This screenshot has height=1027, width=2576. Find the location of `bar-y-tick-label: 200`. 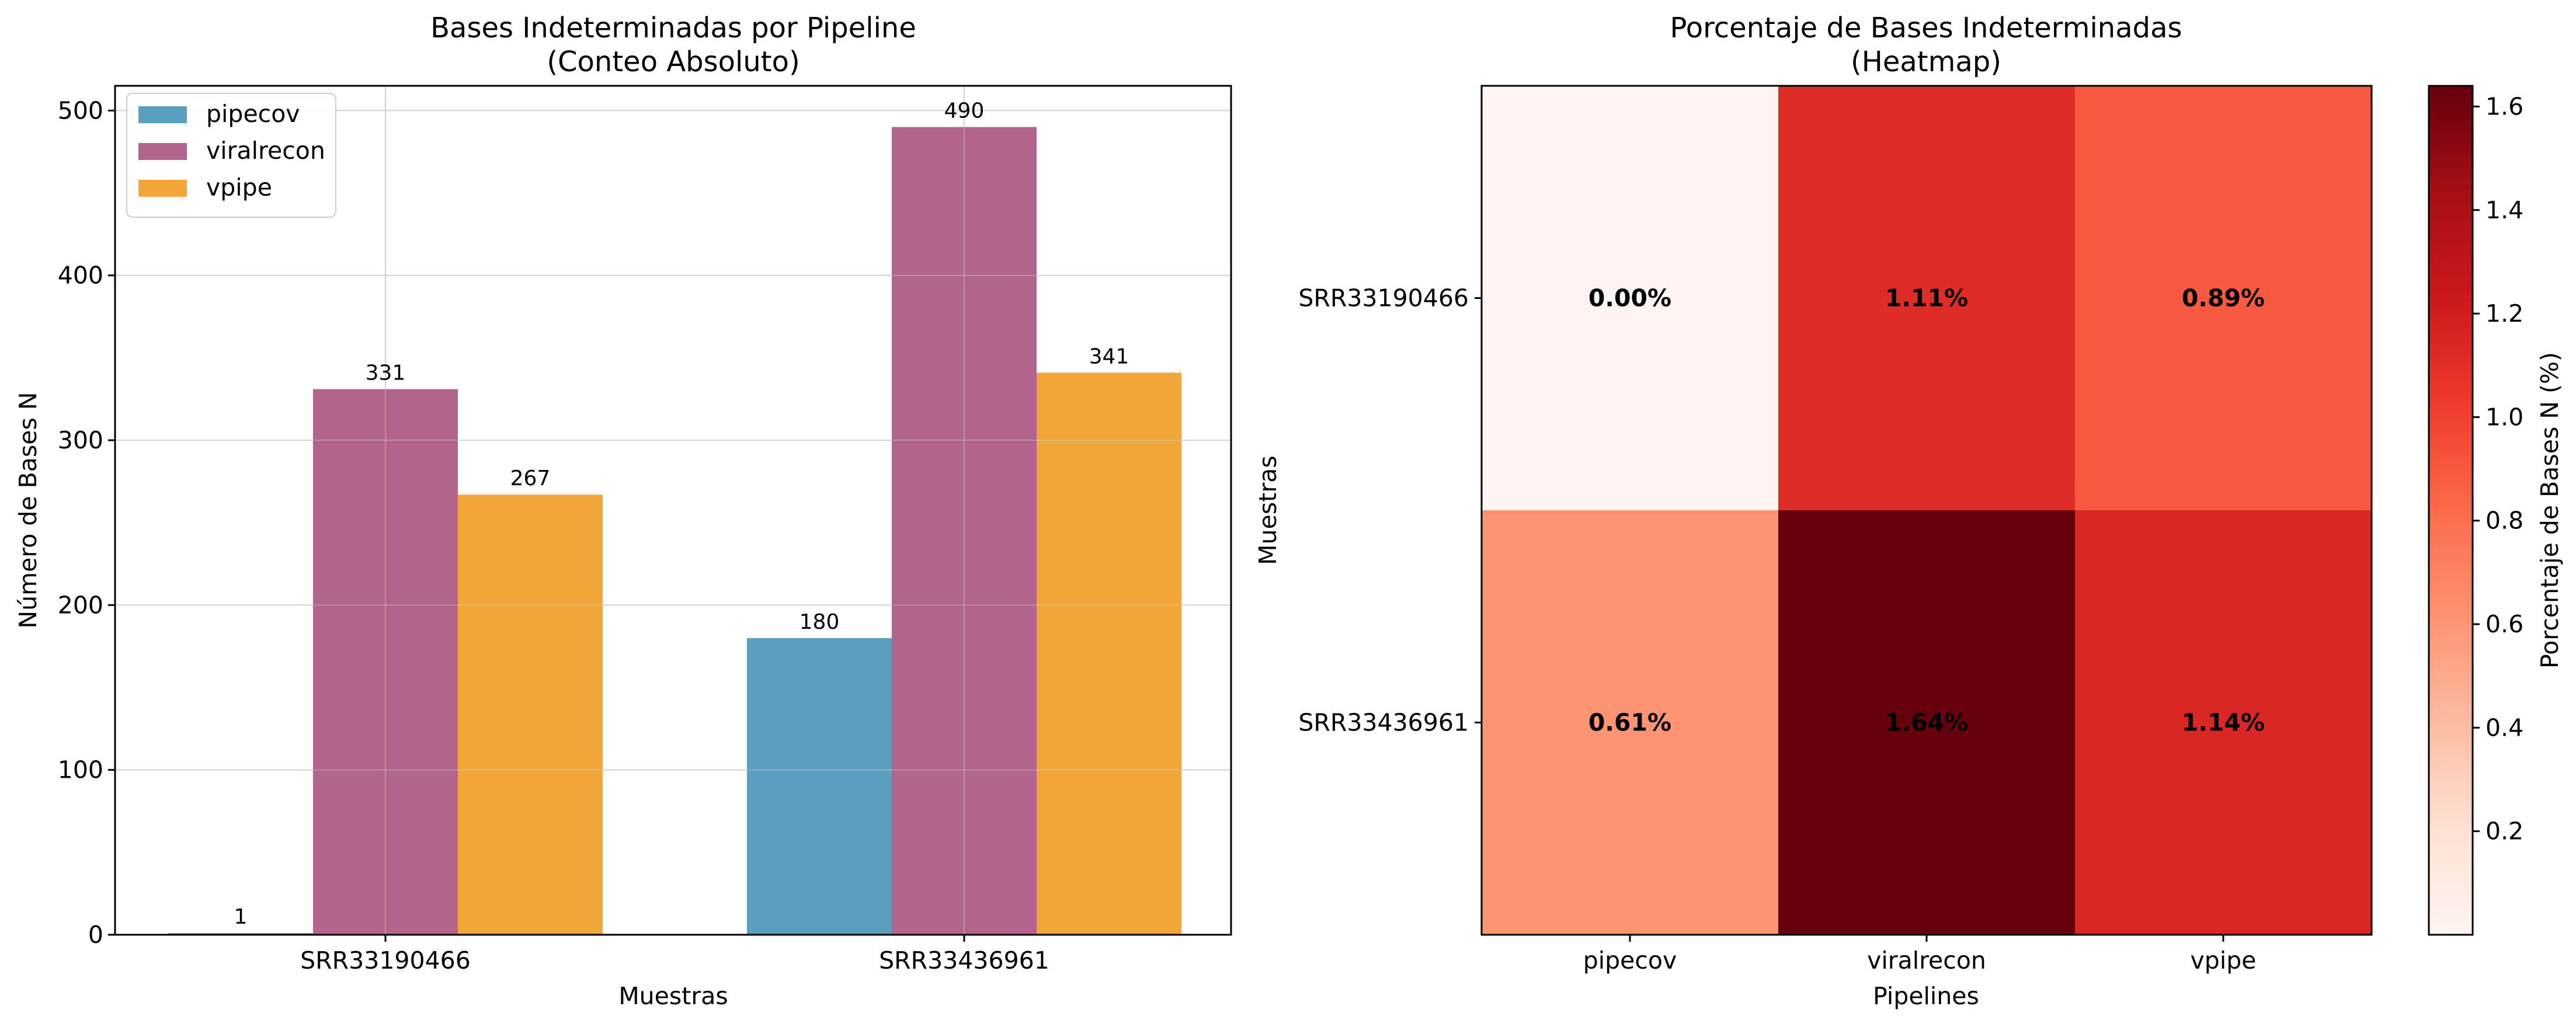

bar-y-tick-label: 200 is located at coordinates (80, 605).